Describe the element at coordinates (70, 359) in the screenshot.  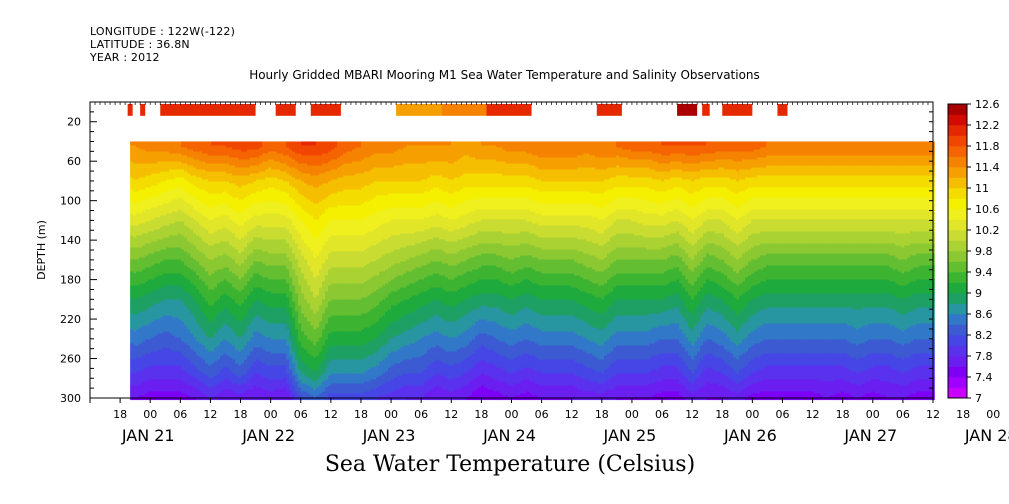
I see `y-tick-label: 260` at that location.